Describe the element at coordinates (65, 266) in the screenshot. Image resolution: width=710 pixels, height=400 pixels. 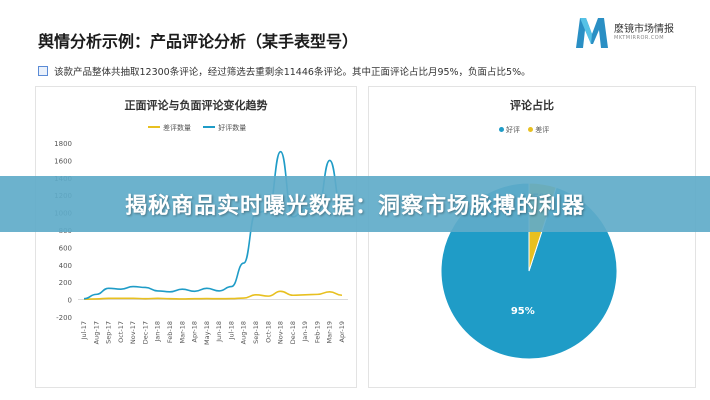
I see `y-tick-label: 400` at that location.